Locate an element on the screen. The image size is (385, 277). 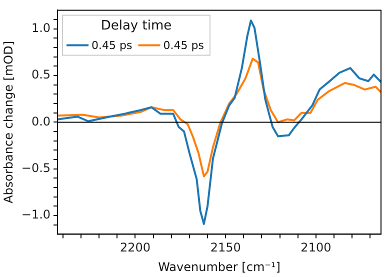
y-axis-title: Absorbance change [mOD] is located at coordinates (8, 122).